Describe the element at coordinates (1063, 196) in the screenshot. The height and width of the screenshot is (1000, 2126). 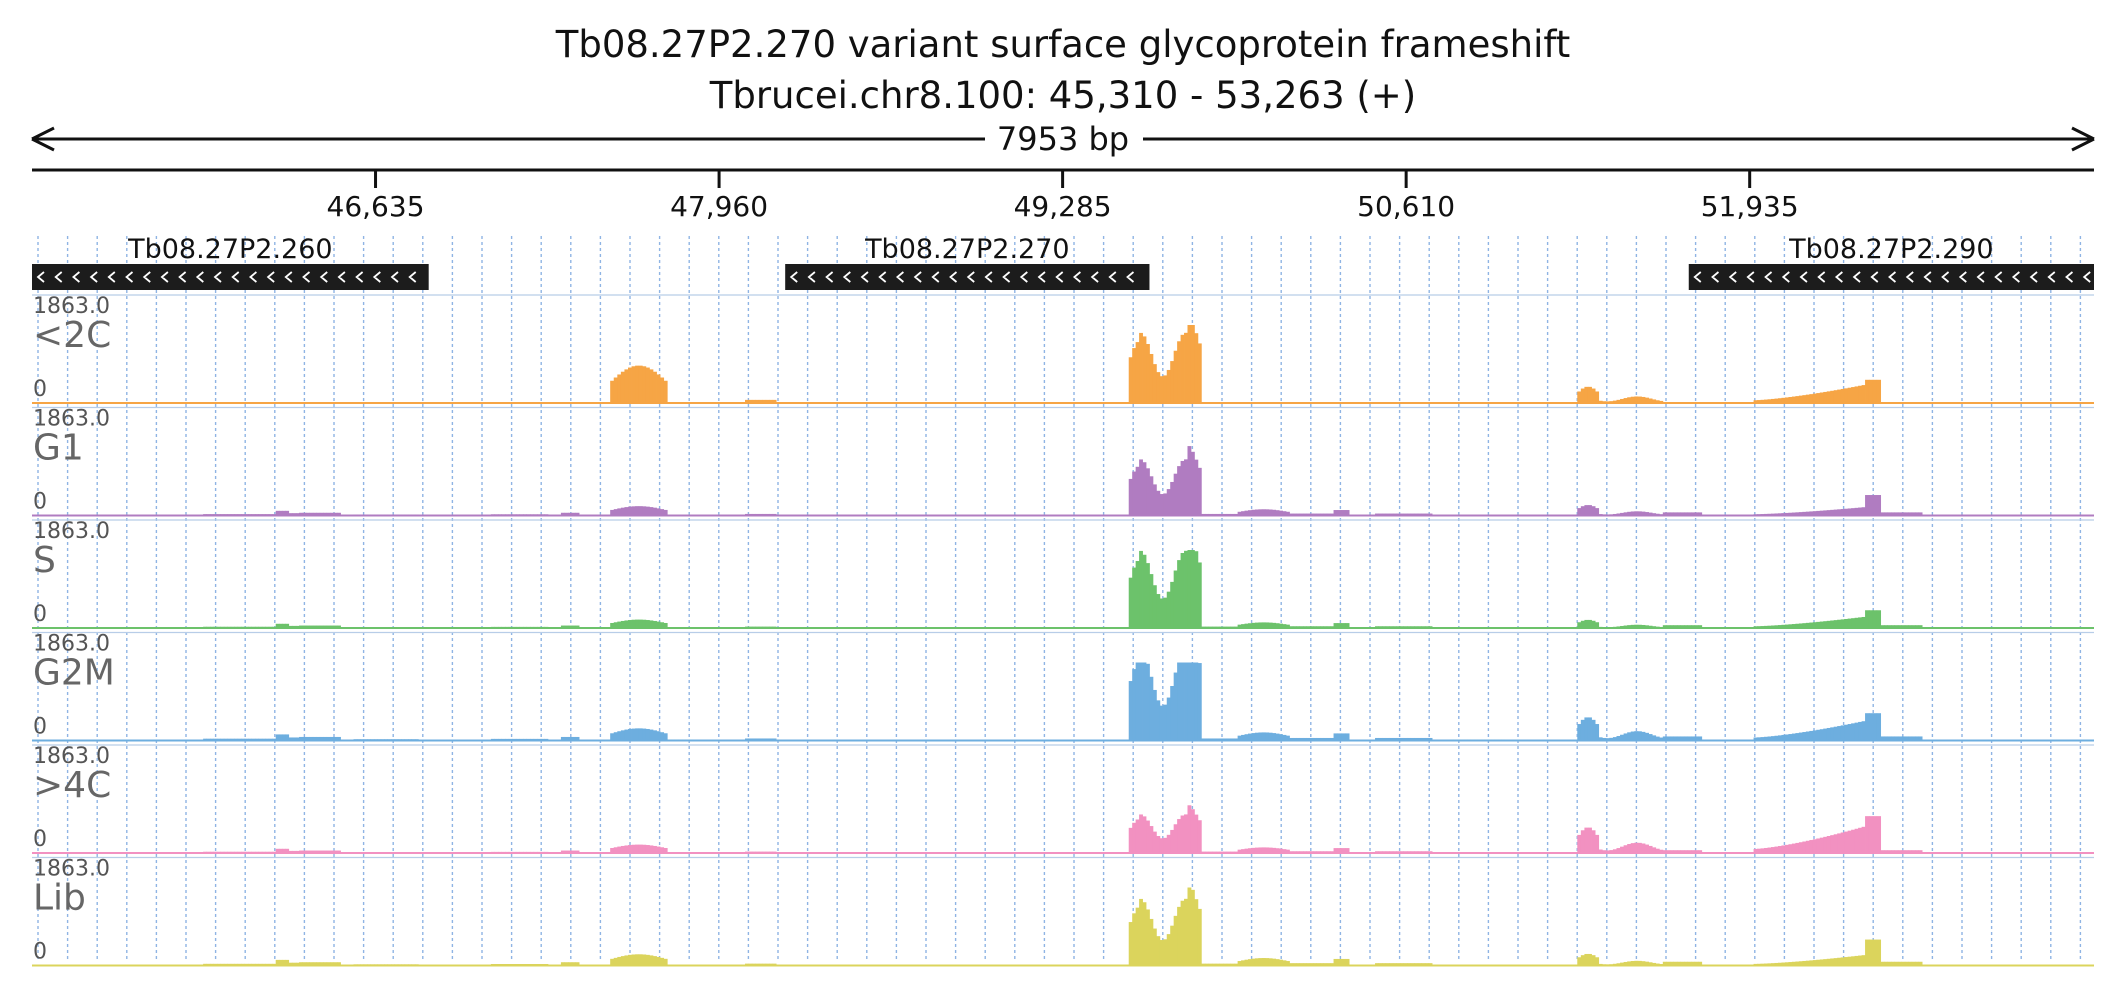
I see `x-axis-ticks: 46,635 47,960 49,285 50,610 51,935` at that location.